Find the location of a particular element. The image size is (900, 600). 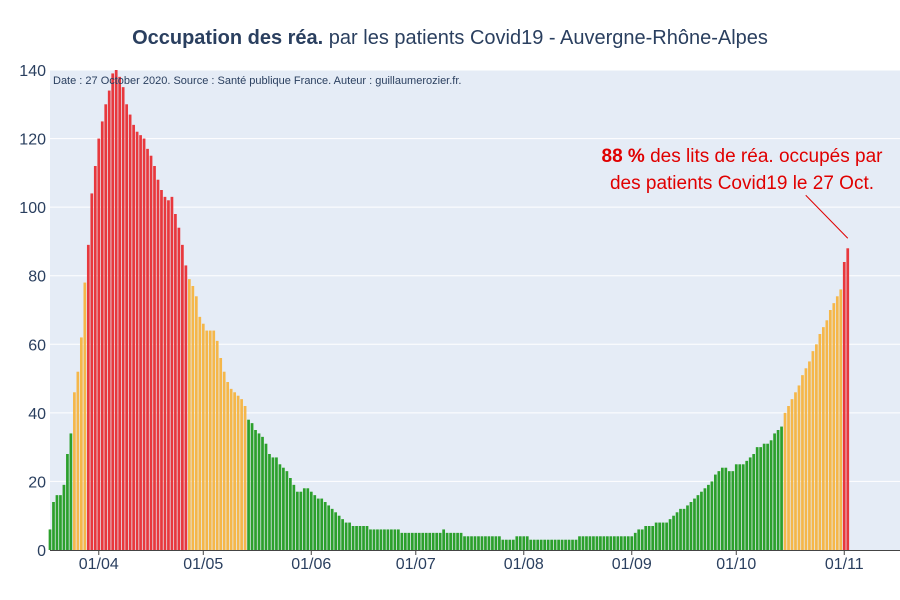

y-tick-label: 80 is located at coordinates (37, 277).